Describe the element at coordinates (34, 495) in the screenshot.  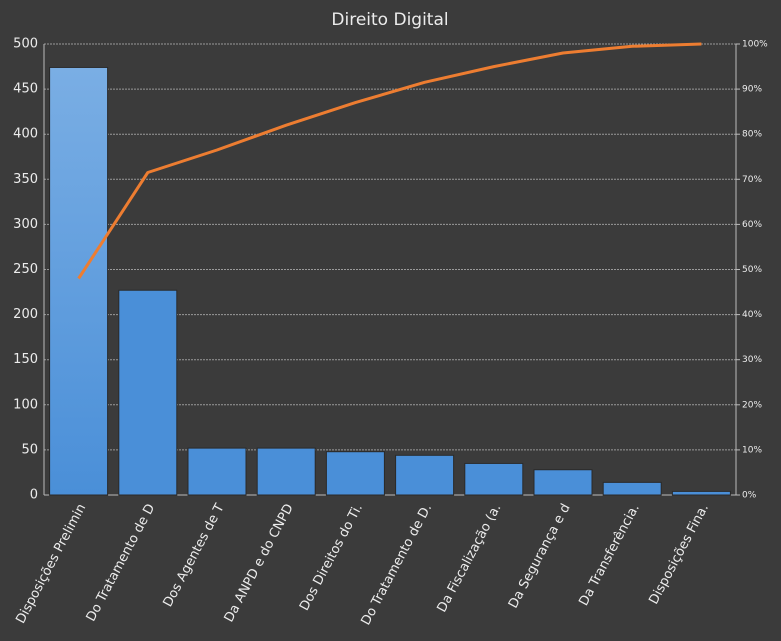
I see `y-tick-label: 0` at that location.